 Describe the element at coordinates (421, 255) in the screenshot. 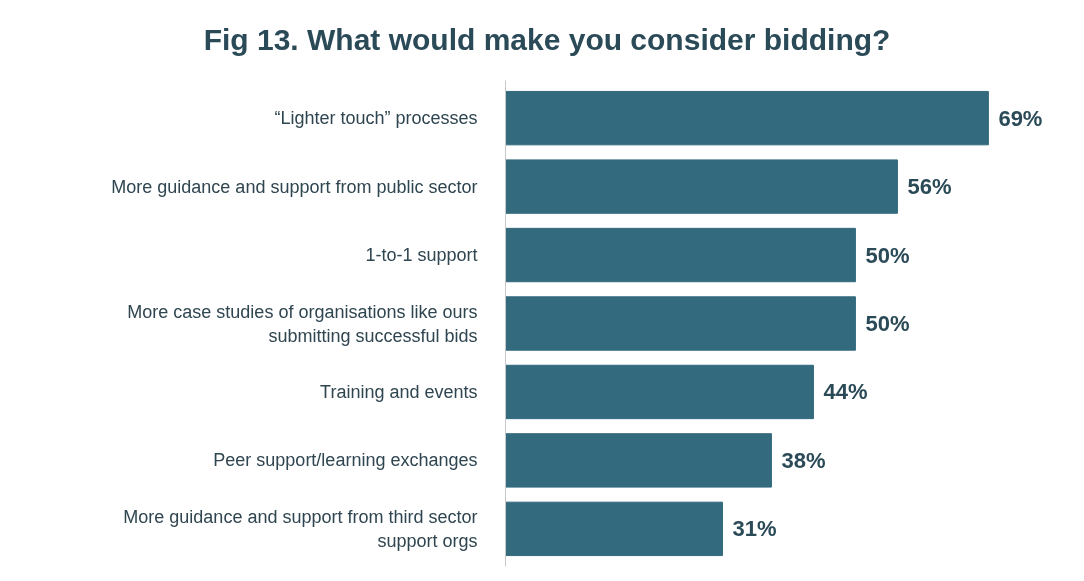

I see `y-tick-label: 1-to-1 support` at that location.